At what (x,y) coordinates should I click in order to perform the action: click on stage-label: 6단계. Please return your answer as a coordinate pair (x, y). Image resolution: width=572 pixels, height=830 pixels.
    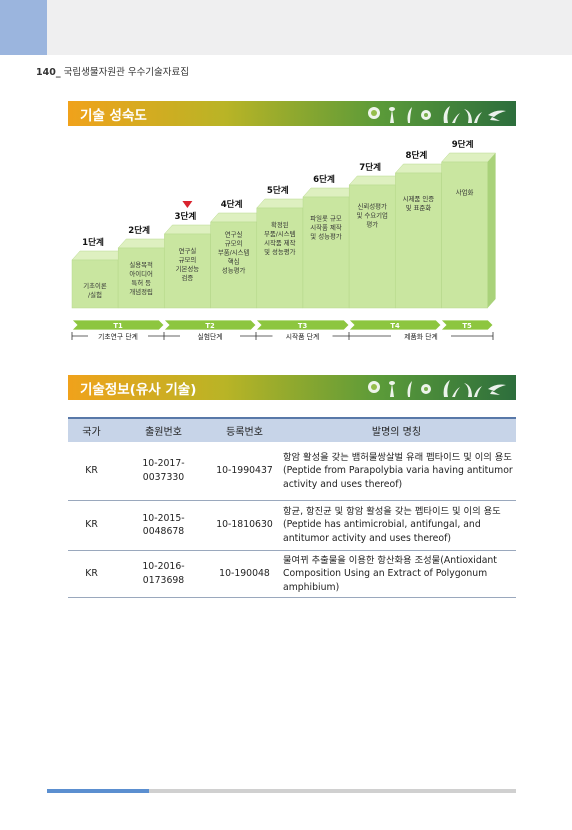
    Looking at the image, I should click on (324, 179).